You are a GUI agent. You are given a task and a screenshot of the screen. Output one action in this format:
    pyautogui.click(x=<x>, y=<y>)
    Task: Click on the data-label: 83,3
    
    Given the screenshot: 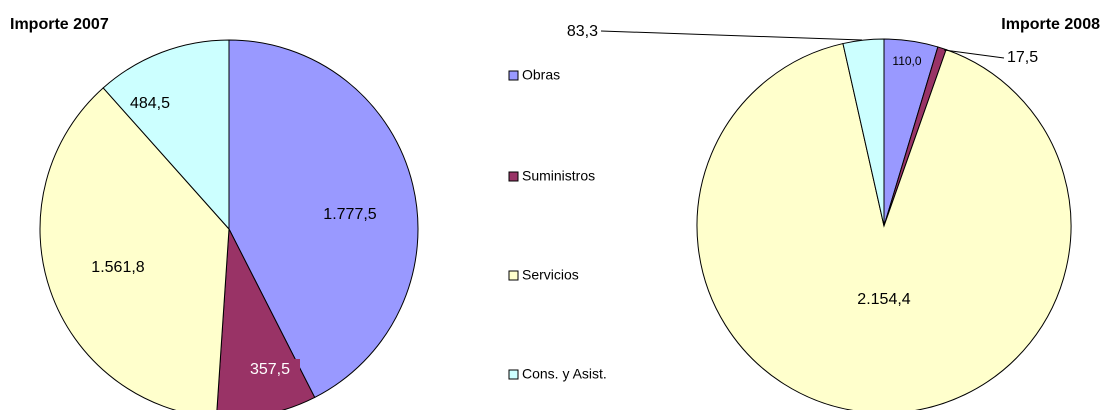 What is the action you would take?
    pyautogui.click(x=582, y=31)
    